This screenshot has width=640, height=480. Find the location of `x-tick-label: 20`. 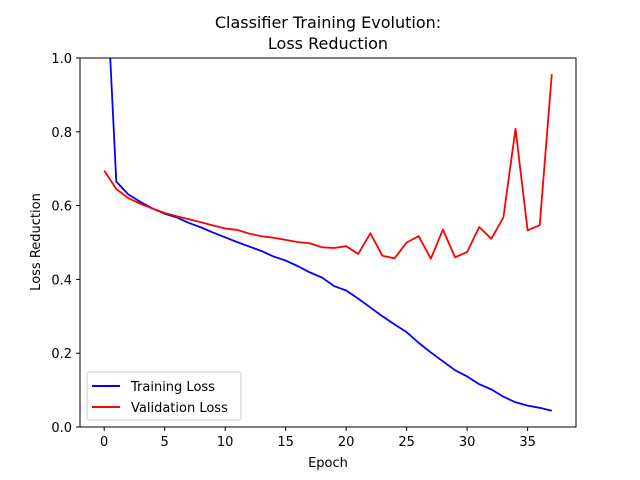

x-tick-label: 20 is located at coordinates (346, 442).